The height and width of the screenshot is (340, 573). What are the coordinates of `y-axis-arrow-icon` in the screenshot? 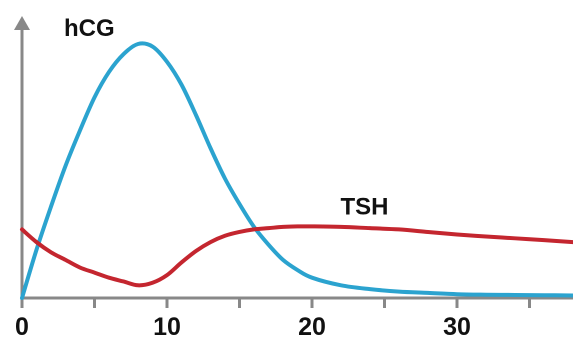 It's located at (22, 23).